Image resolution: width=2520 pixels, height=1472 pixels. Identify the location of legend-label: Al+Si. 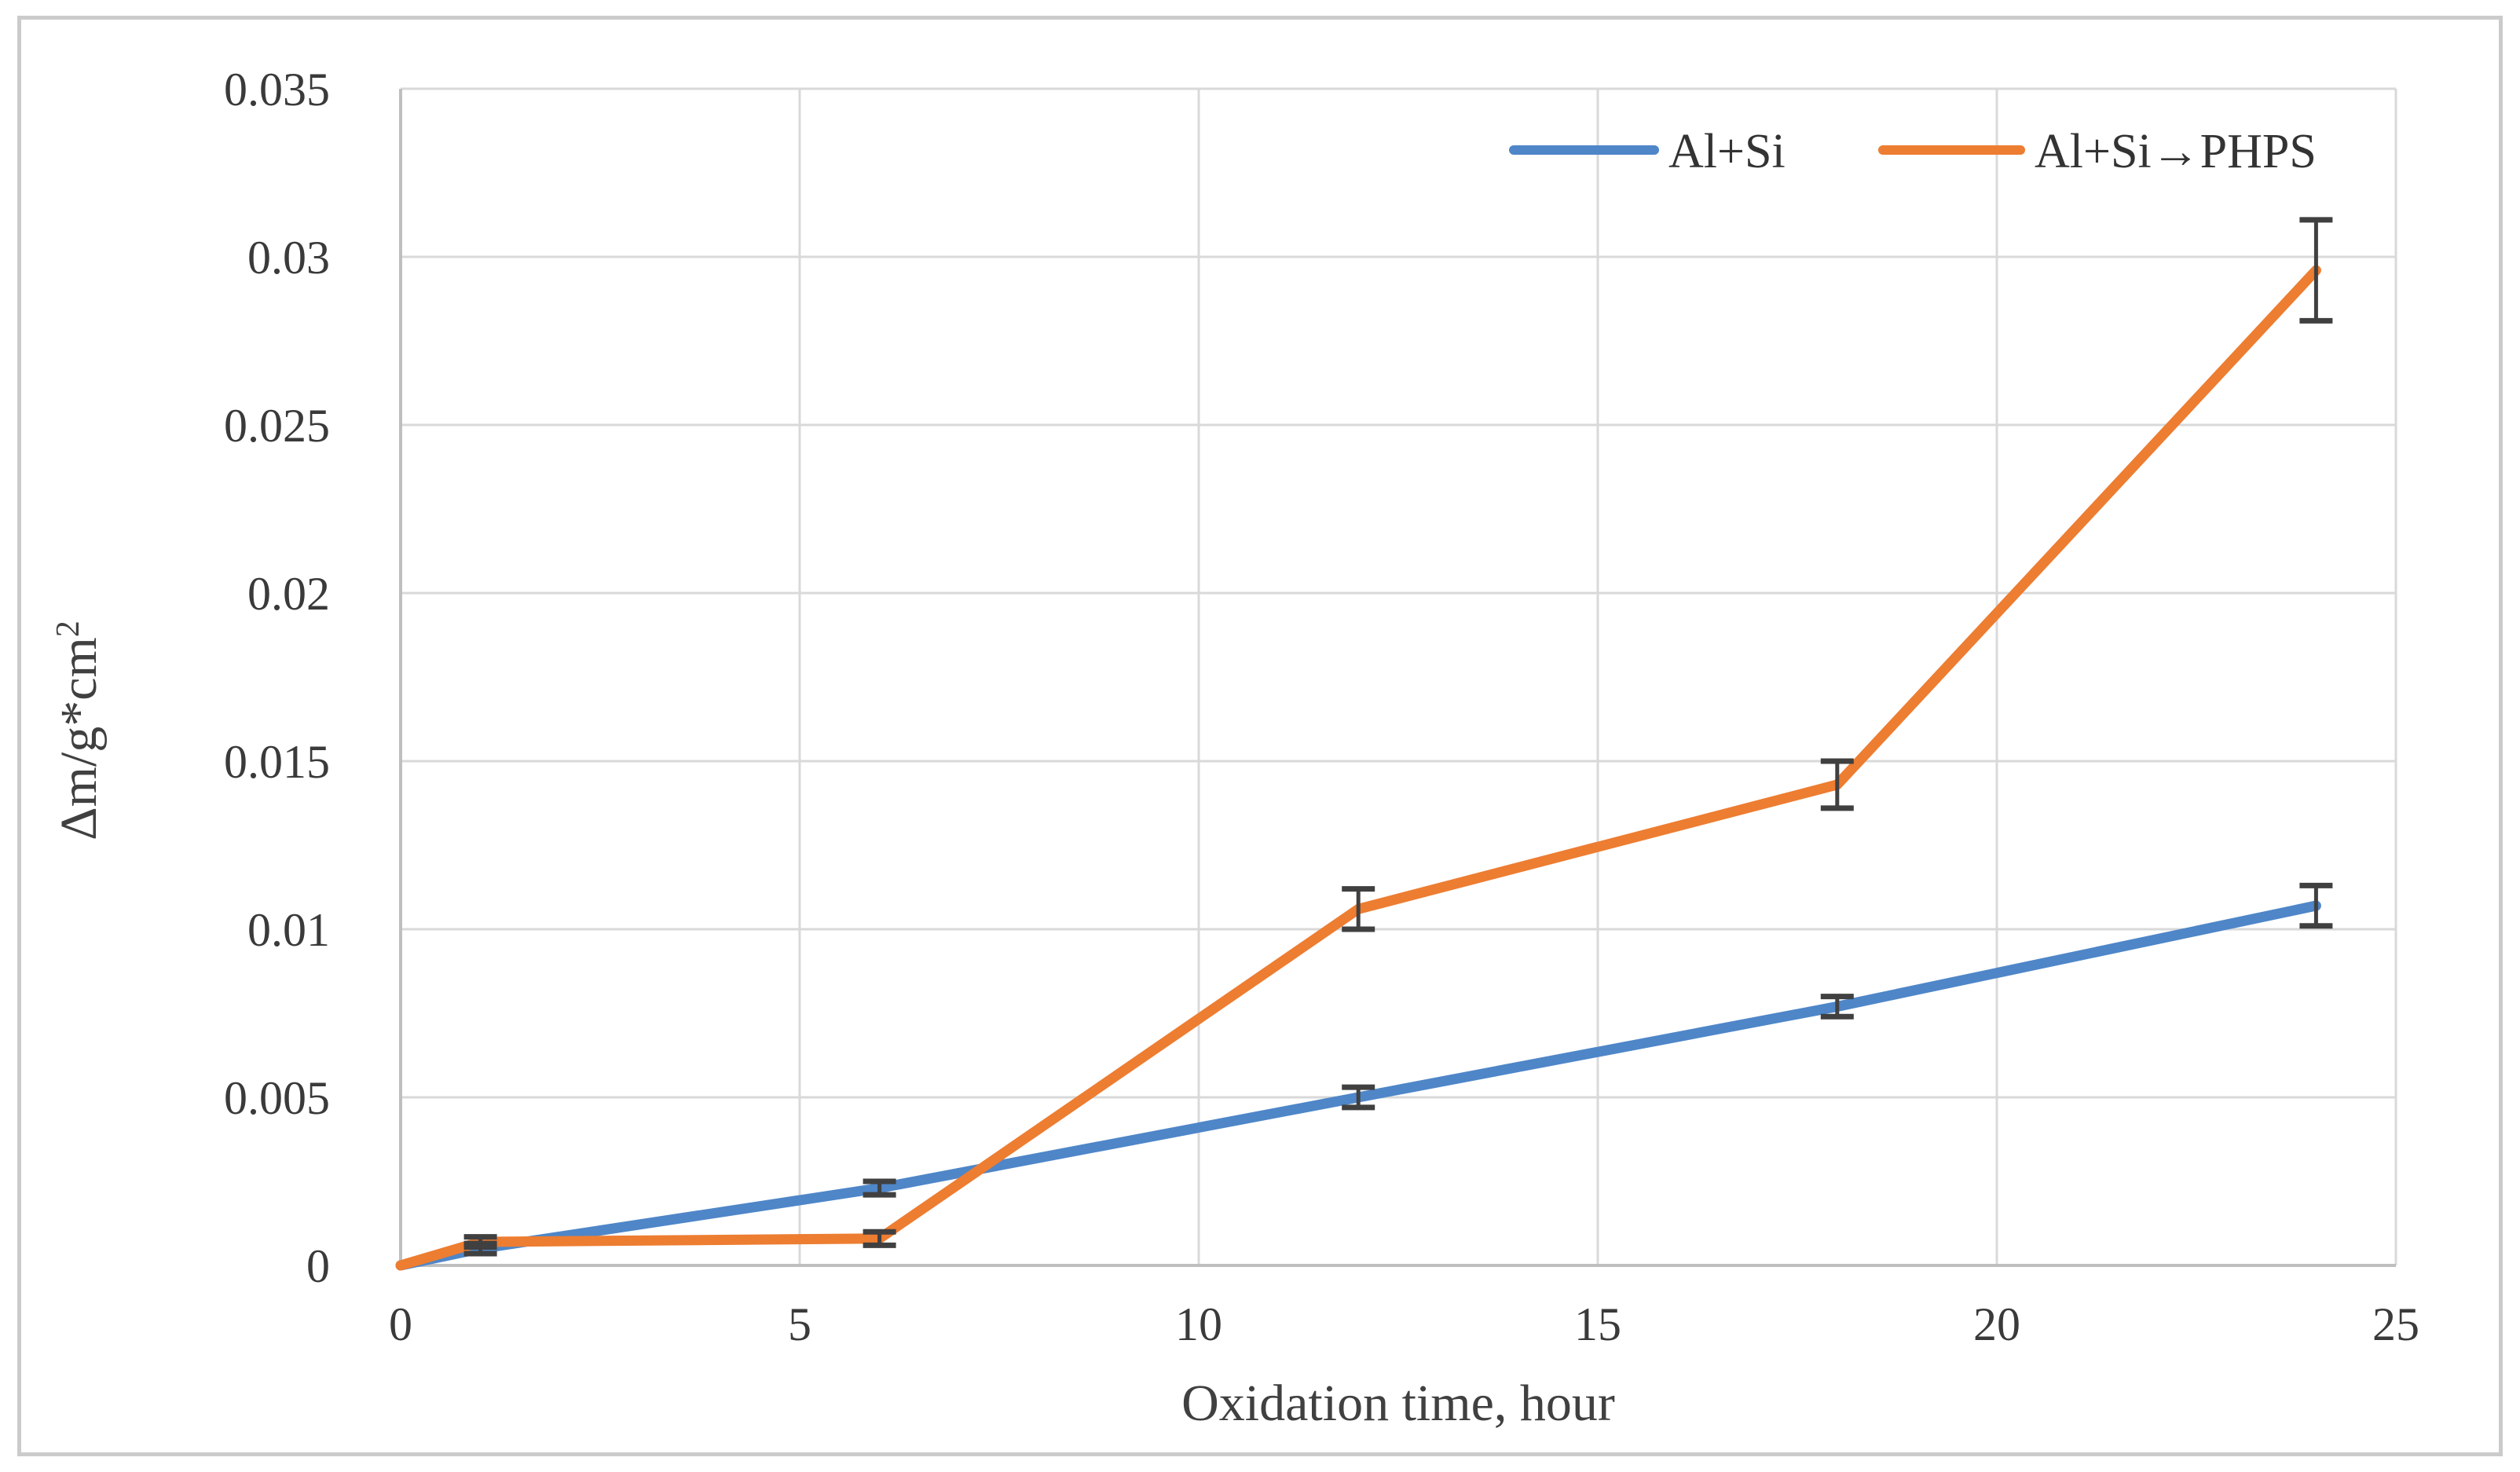
(1727, 151).